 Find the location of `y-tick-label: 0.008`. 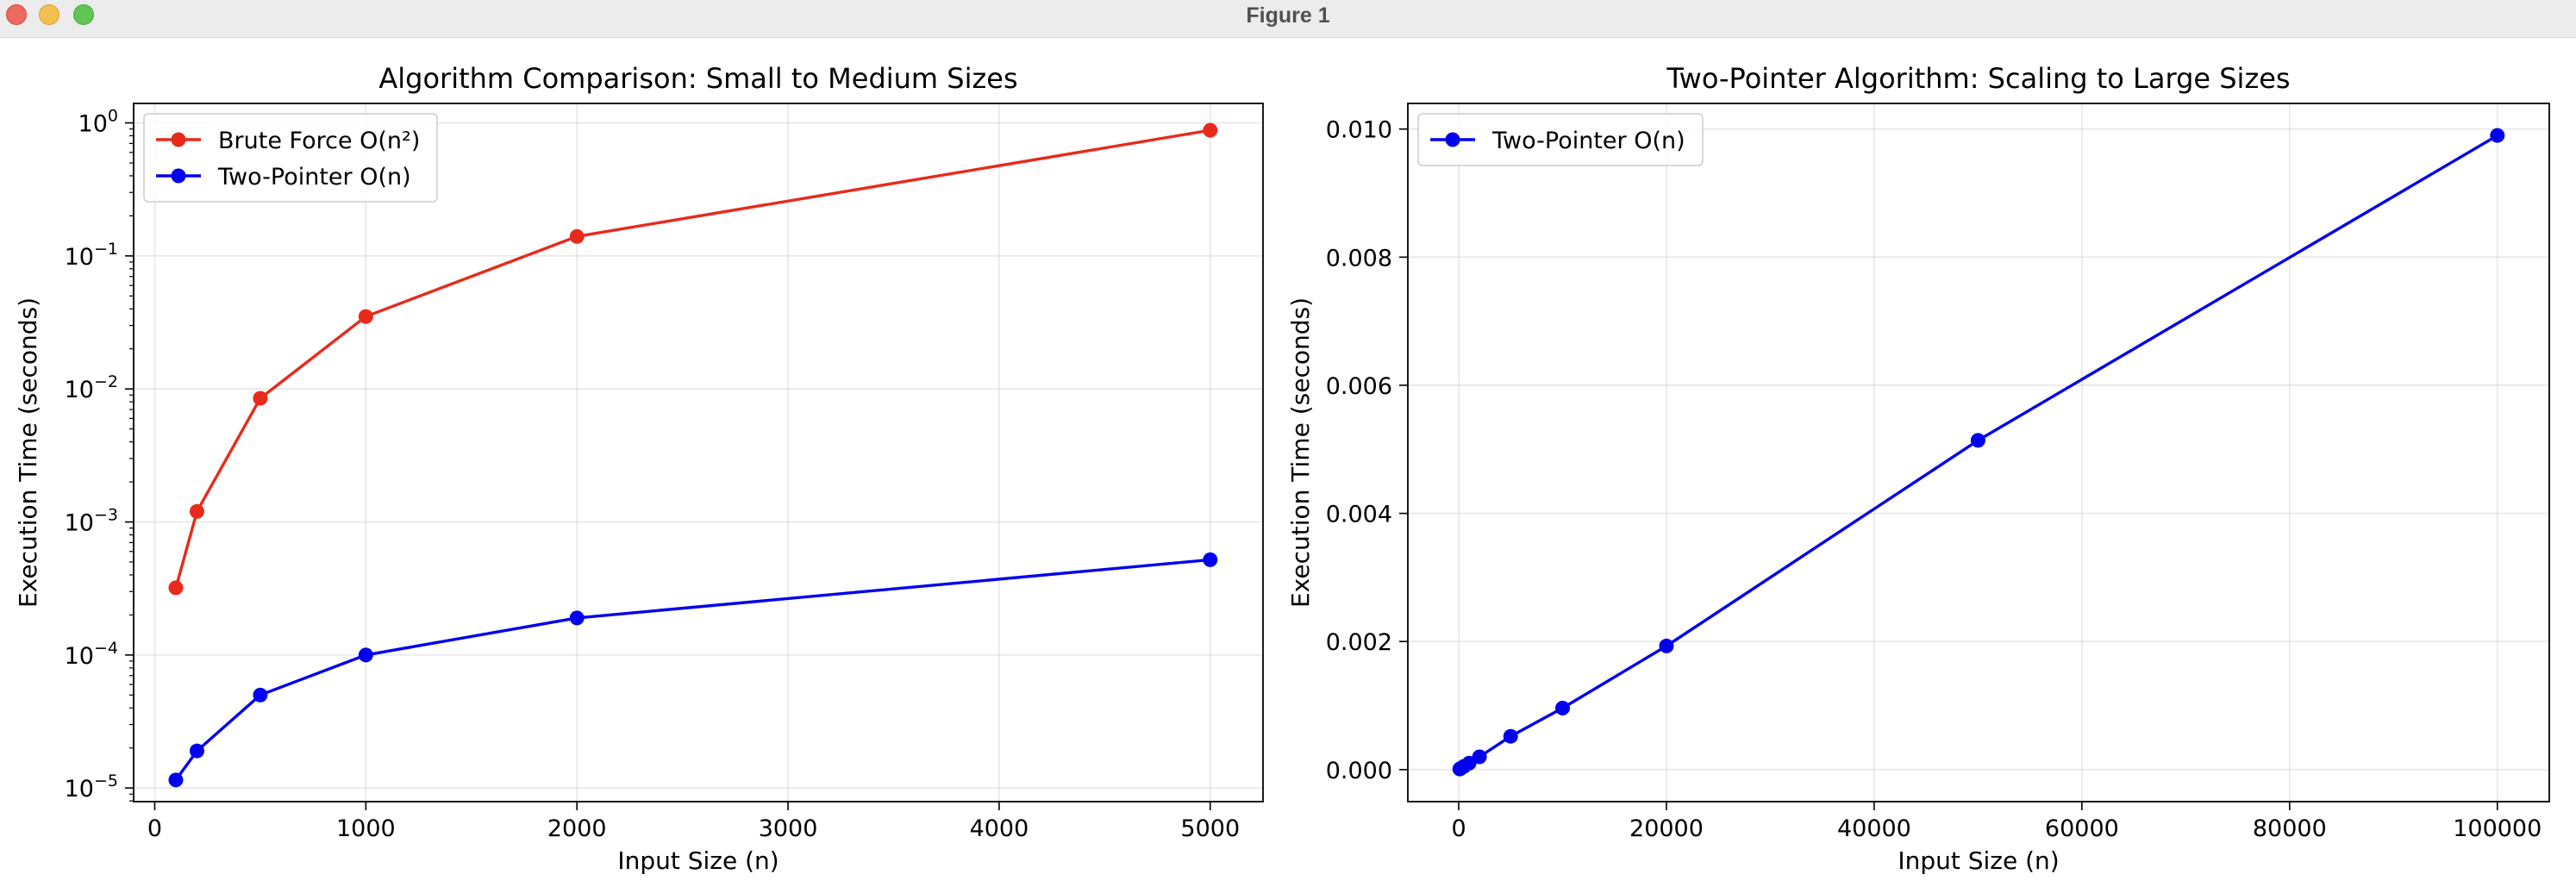

y-tick-label: 0.008 is located at coordinates (1359, 258).